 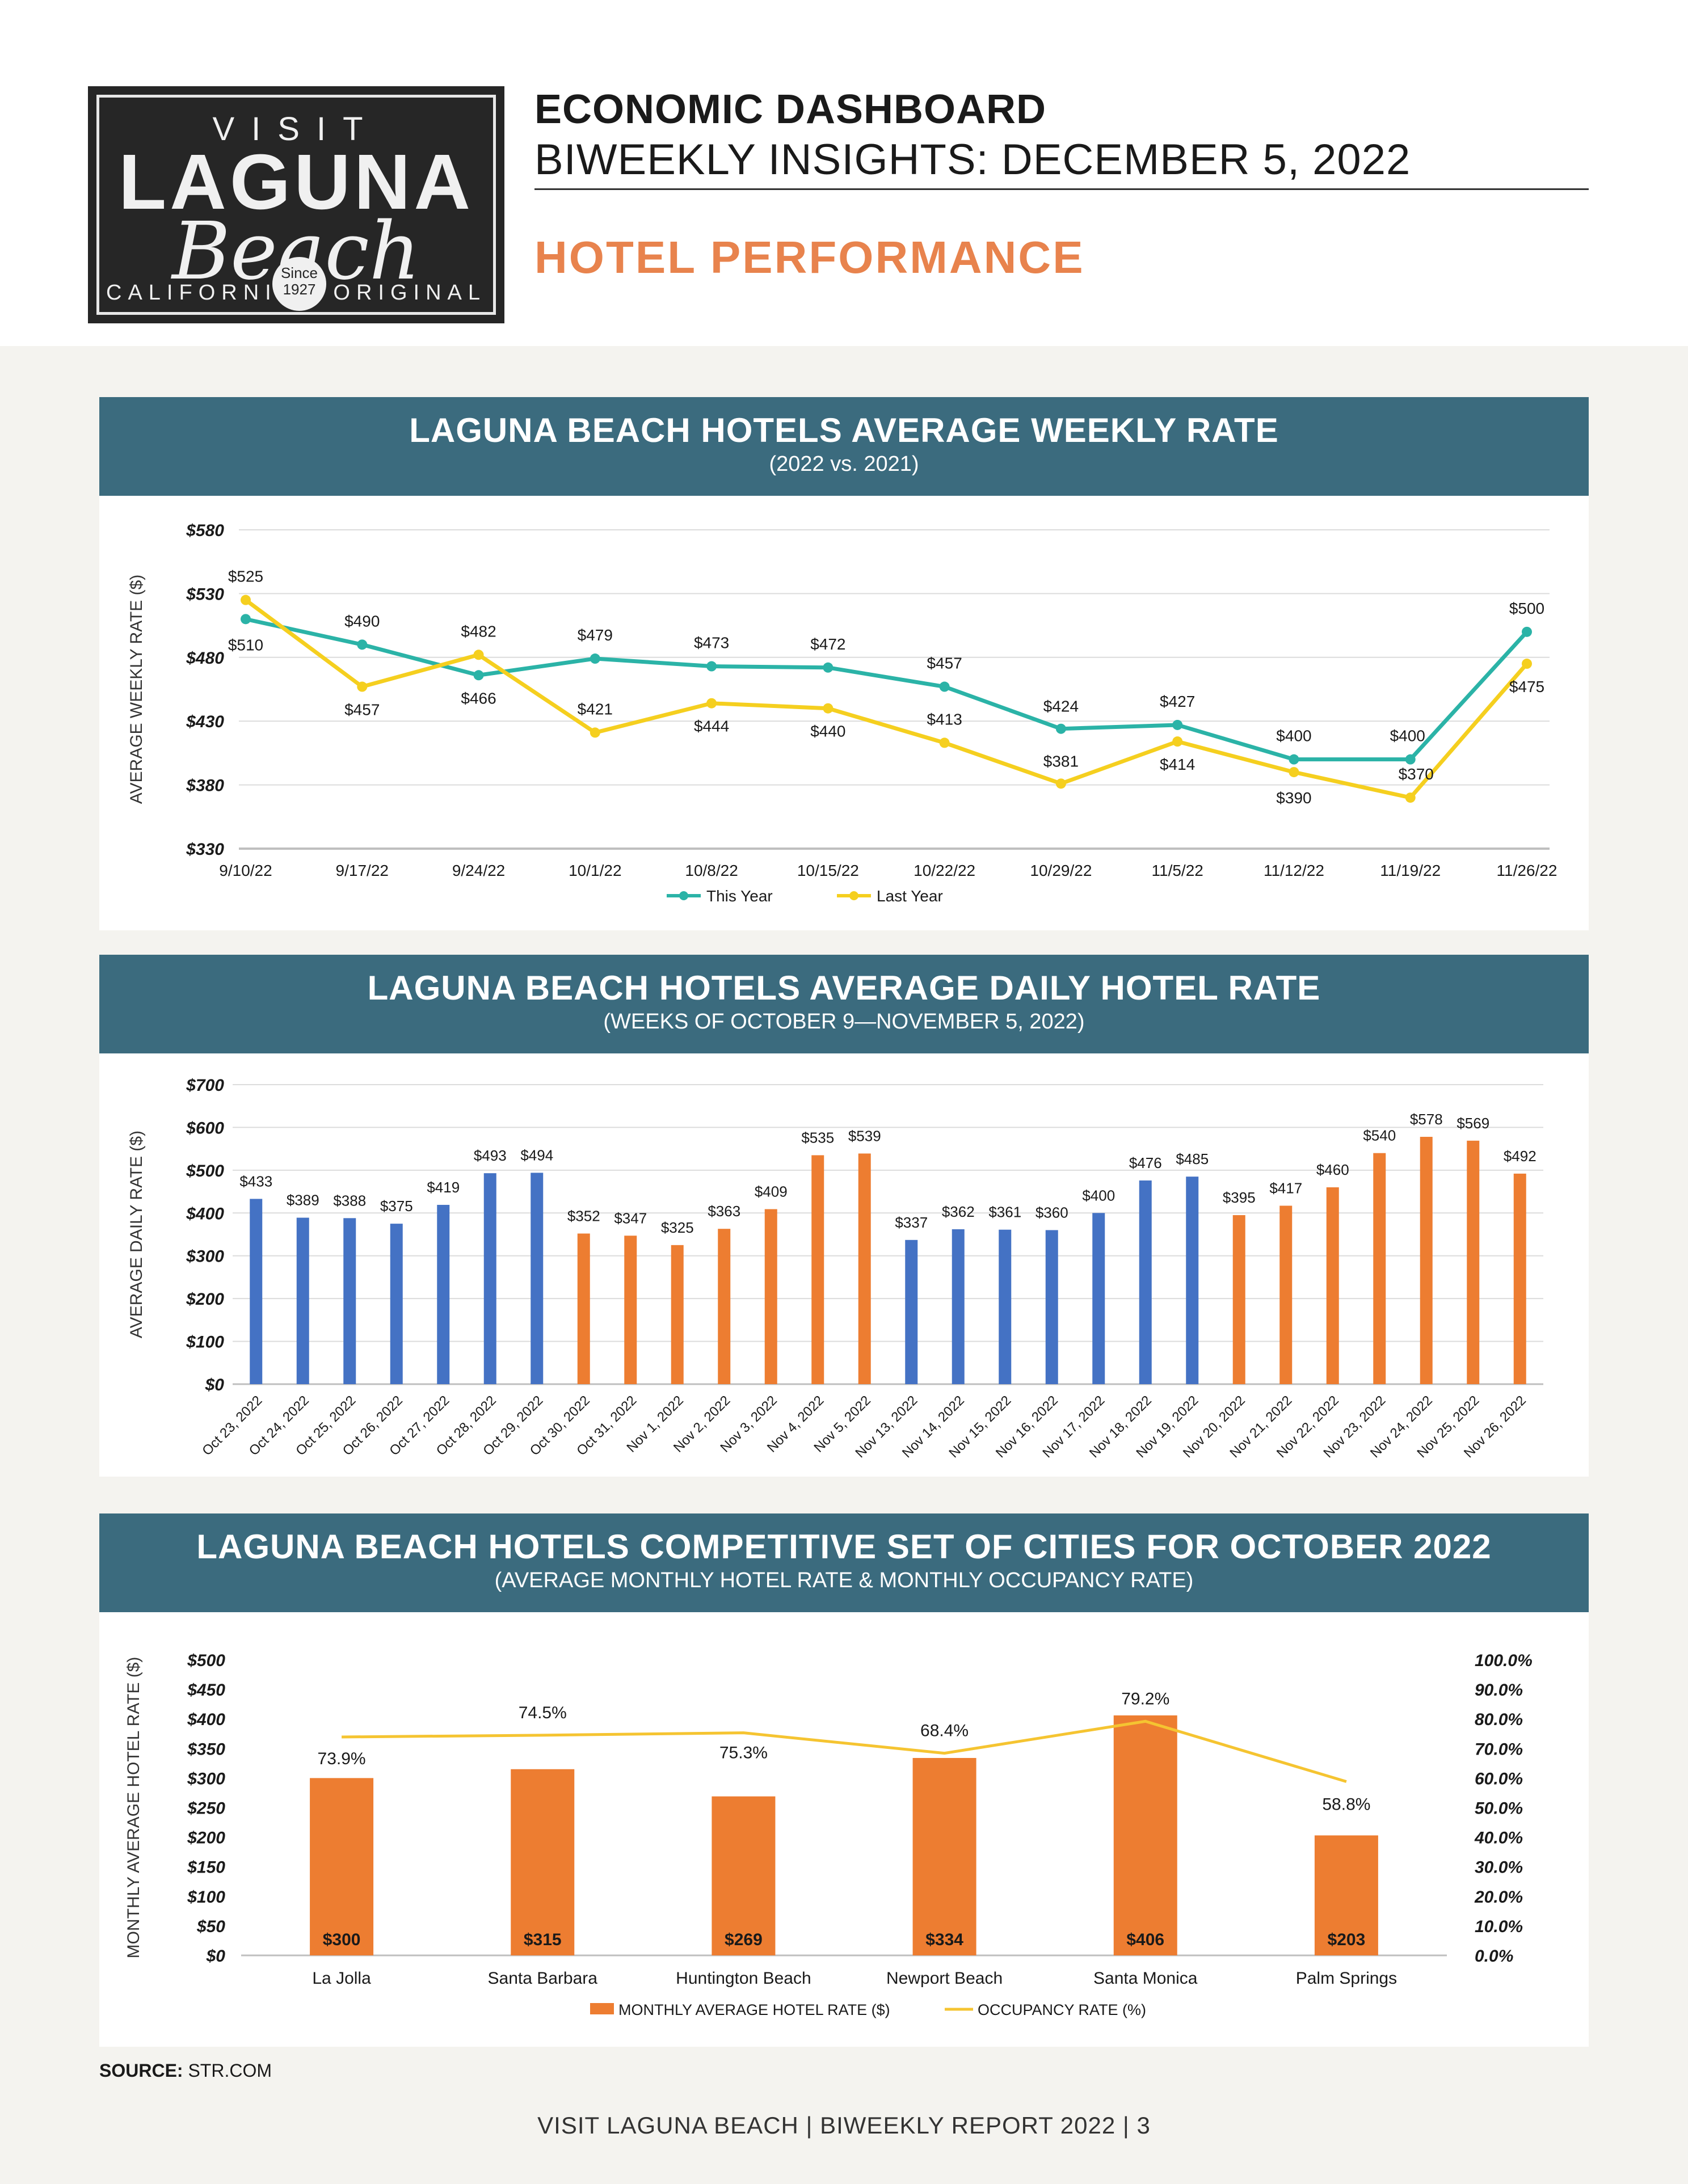 What do you see at coordinates (790, 109) in the screenshot?
I see `page-title: ECONOMIC DASHBOARD` at bounding box center [790, 109].